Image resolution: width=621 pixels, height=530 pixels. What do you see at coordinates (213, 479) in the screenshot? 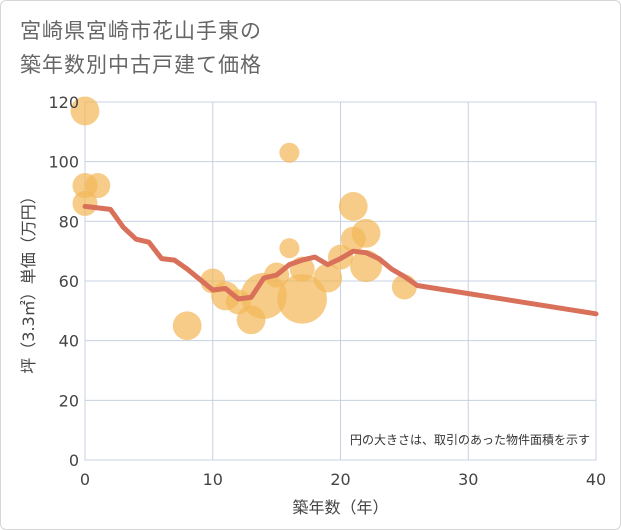
I see `x-tick-label: 10` at bounding box center [213, 479].